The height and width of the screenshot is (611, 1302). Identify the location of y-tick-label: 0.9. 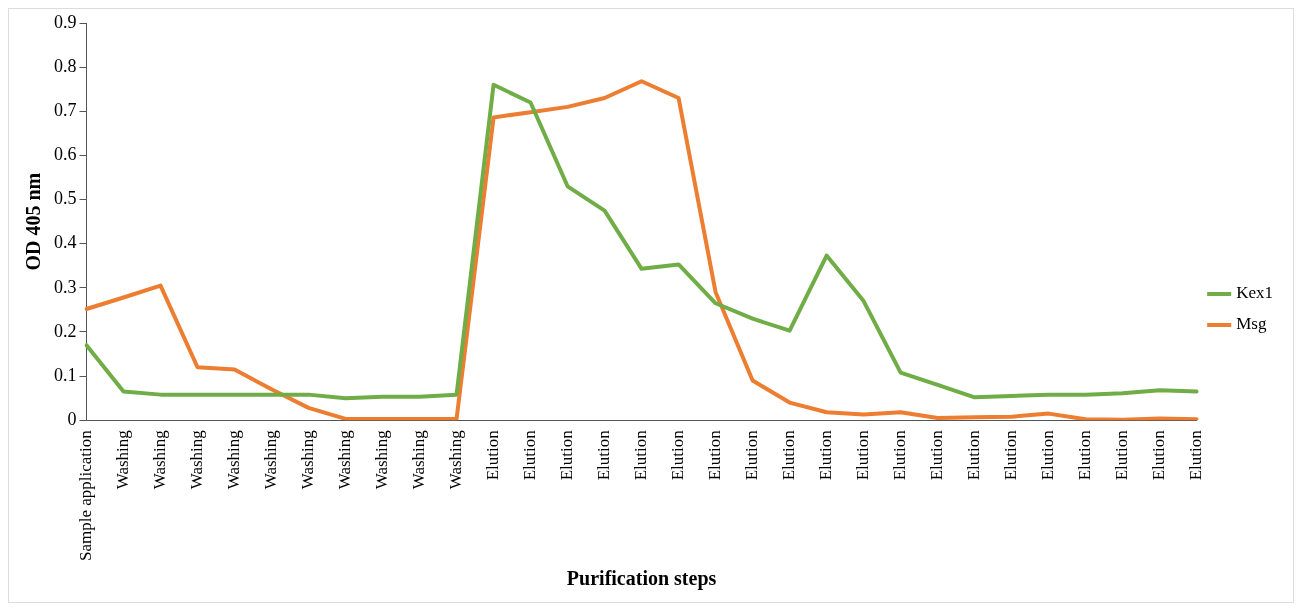
(65, 21).